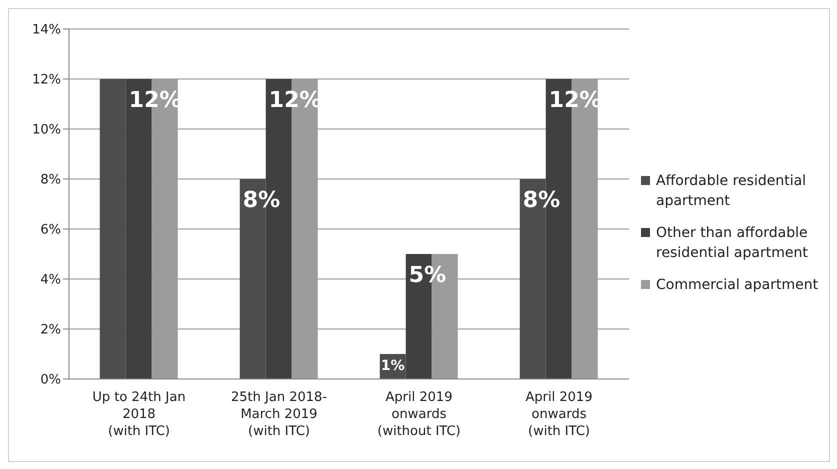 The width and height of the screenshot is (837, 469). I want to click on y-tick-label: 4%, so click(50, 280).